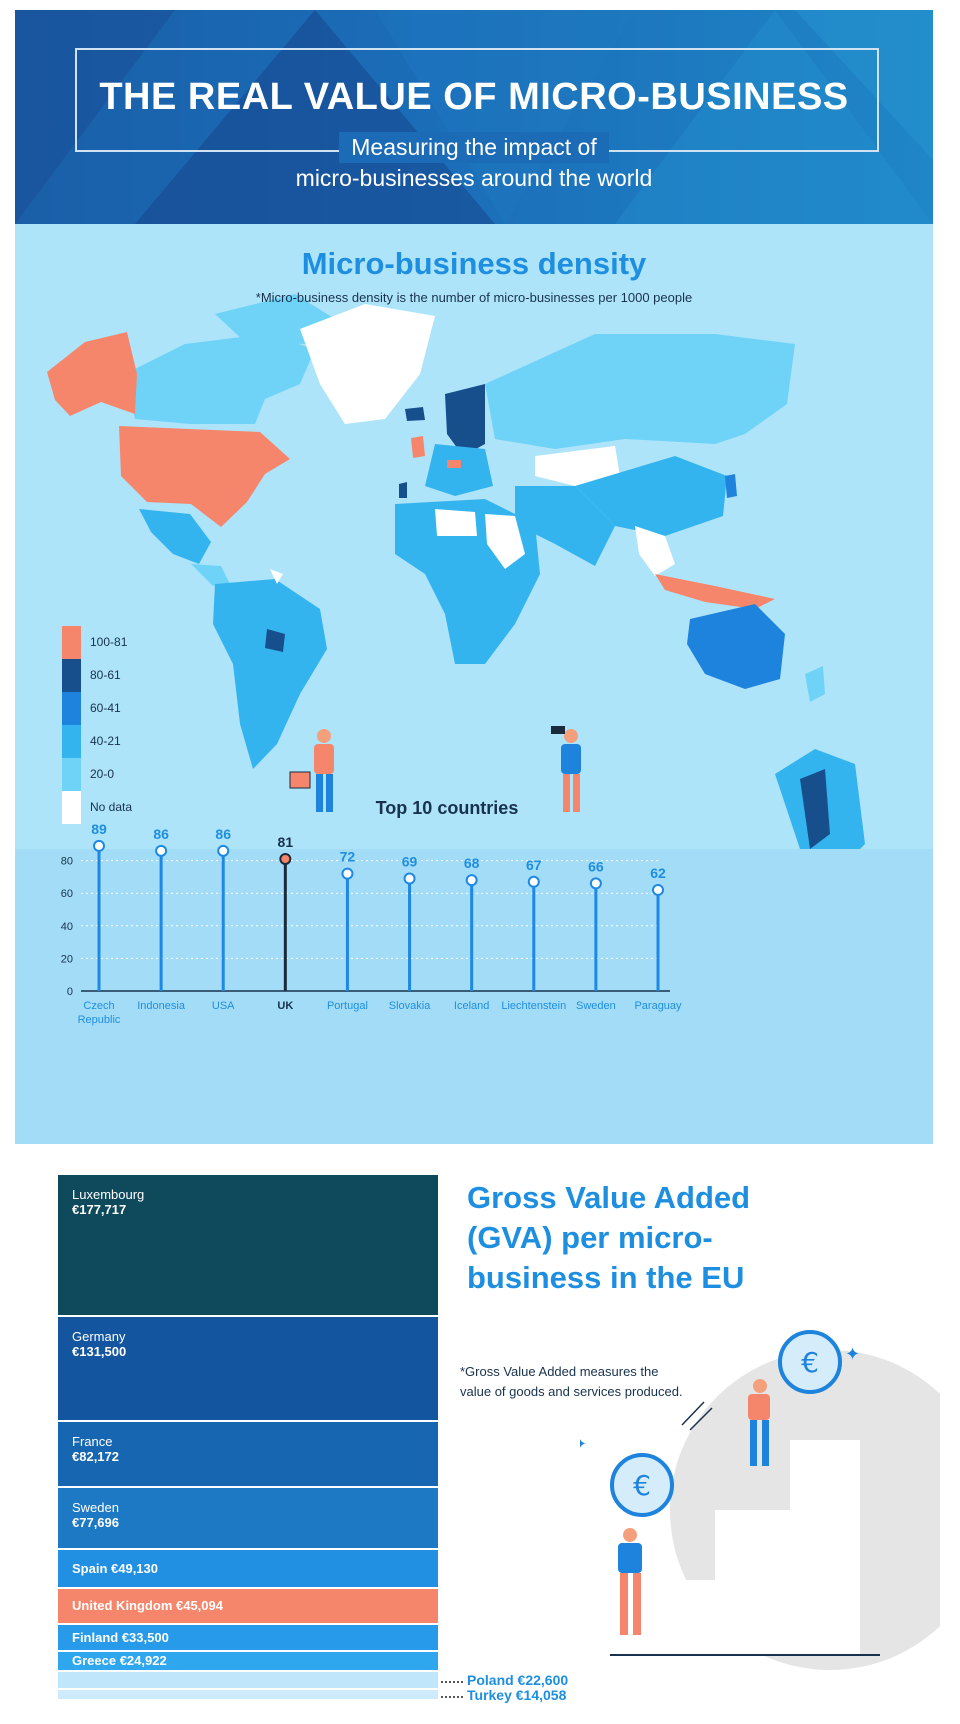  Describe the element at coordinates (161, 1006) in the screenshot. I see `x-tick-label: Indonesia` at that location.